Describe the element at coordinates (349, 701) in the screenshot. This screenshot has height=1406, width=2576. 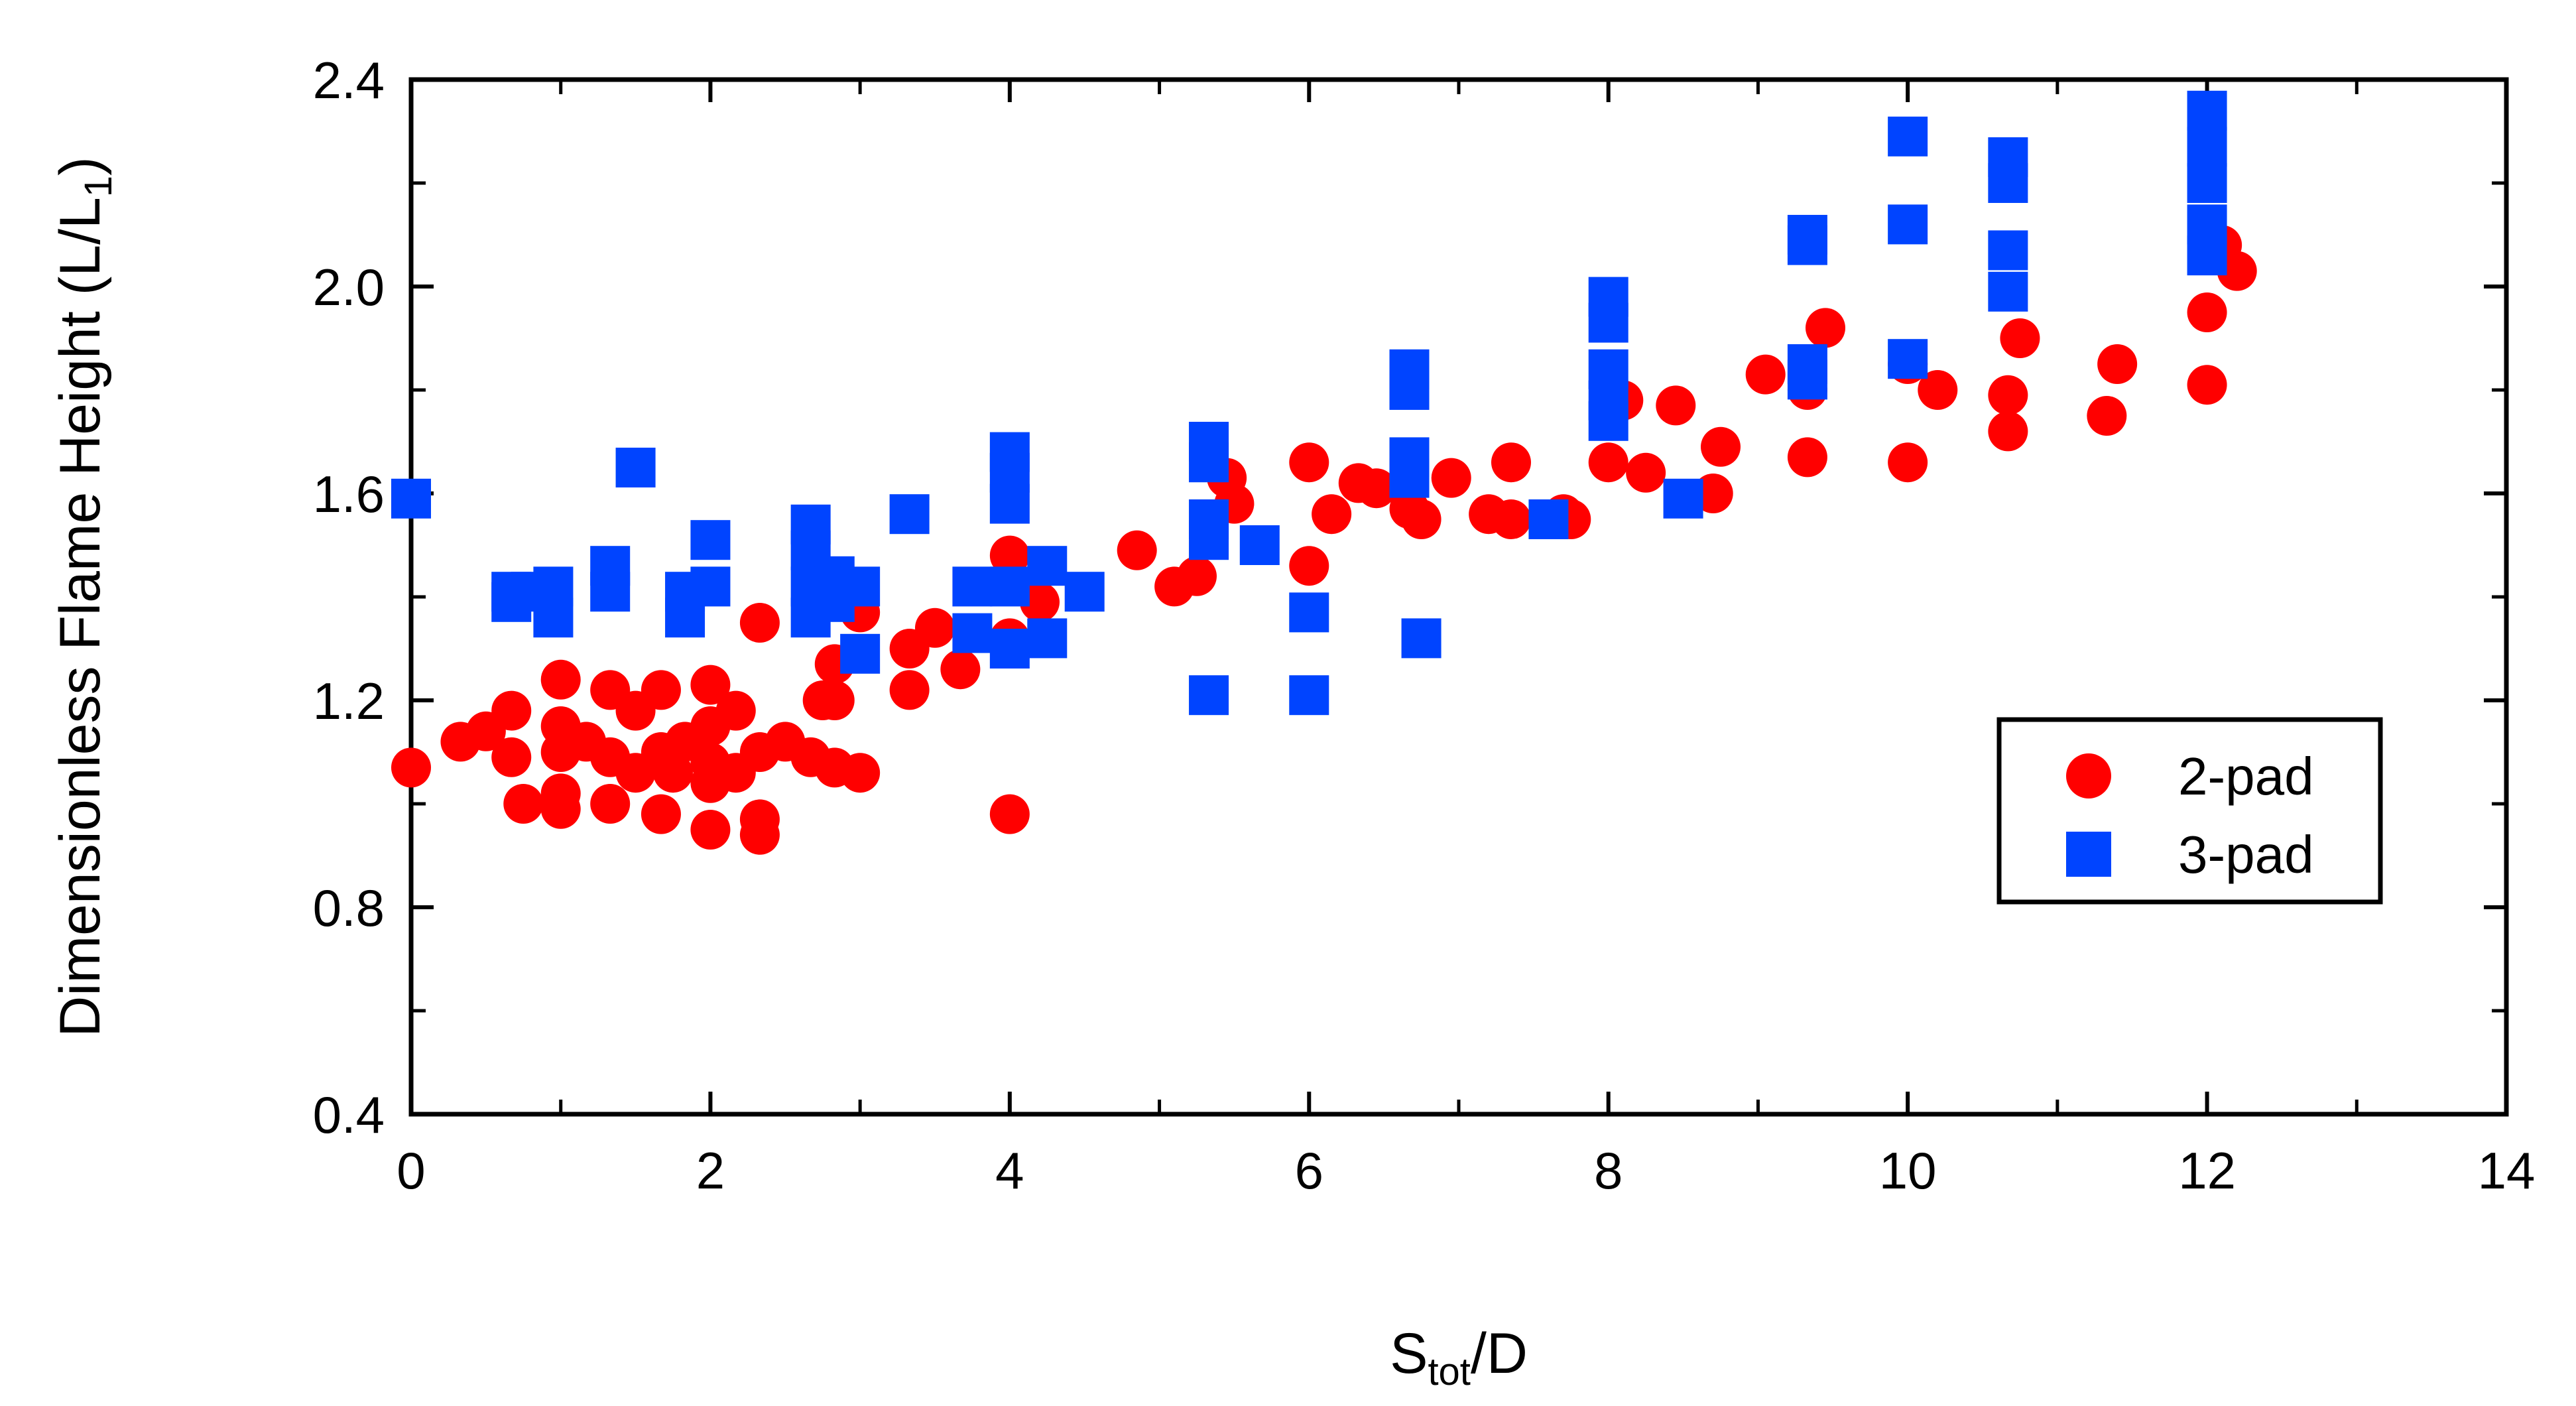
I see `y-tick-label: 1.2` at that location.